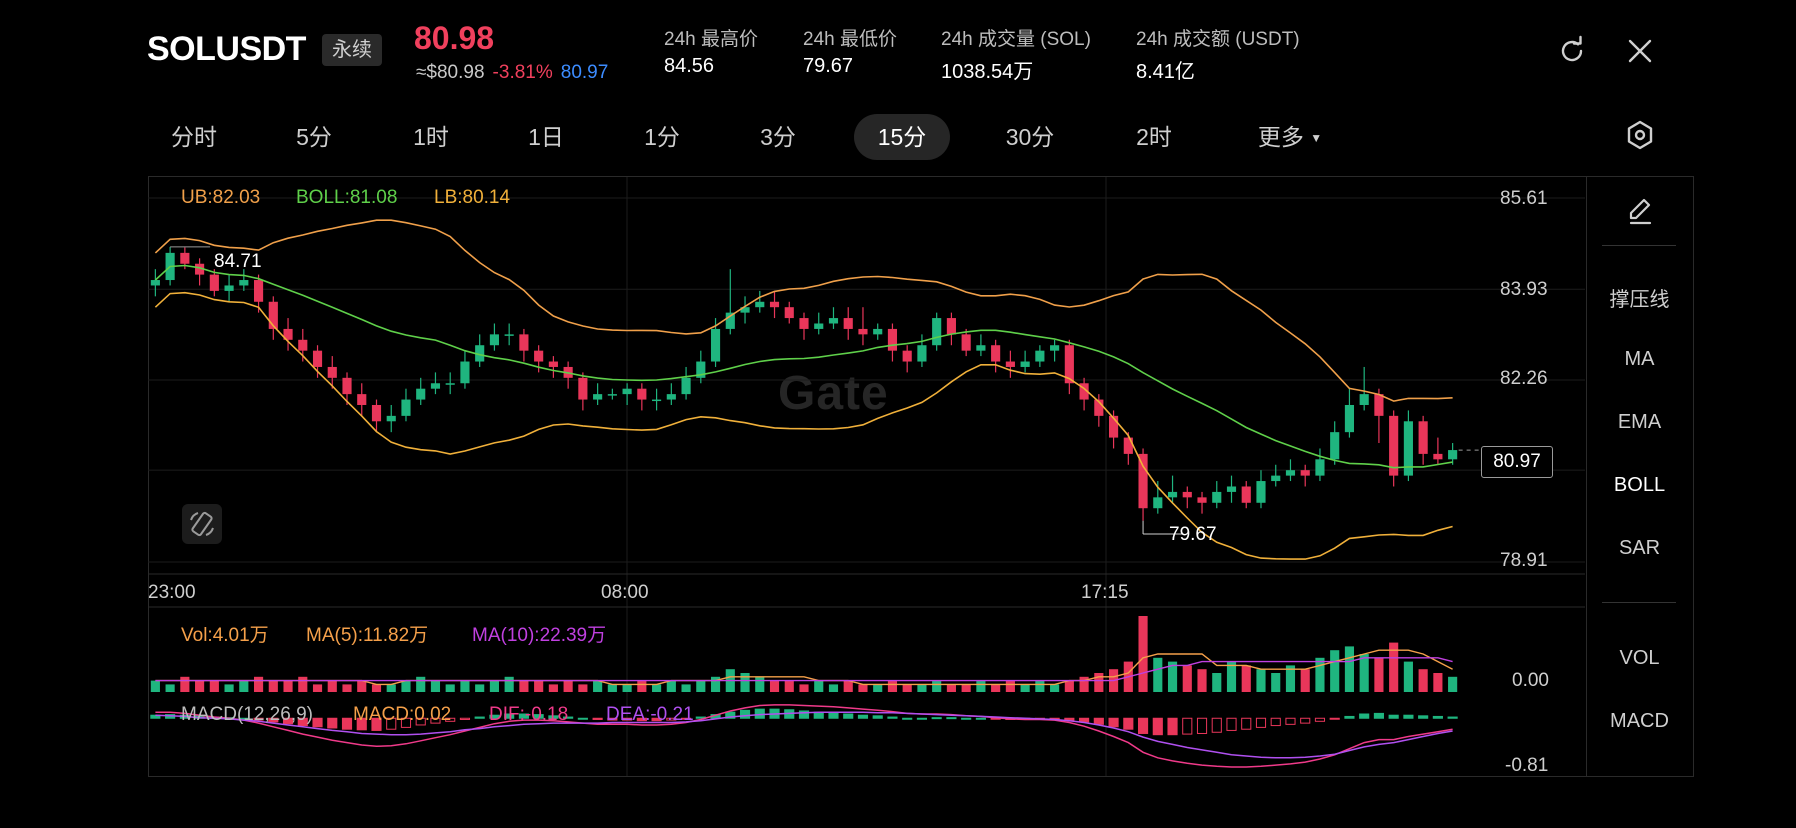 This screenshot has width=1796, height=828. What do you see at coordinates (1639, 658) in the screenshot?
I see `indicator-vol: VOL` at bounding box center [1639, 658].